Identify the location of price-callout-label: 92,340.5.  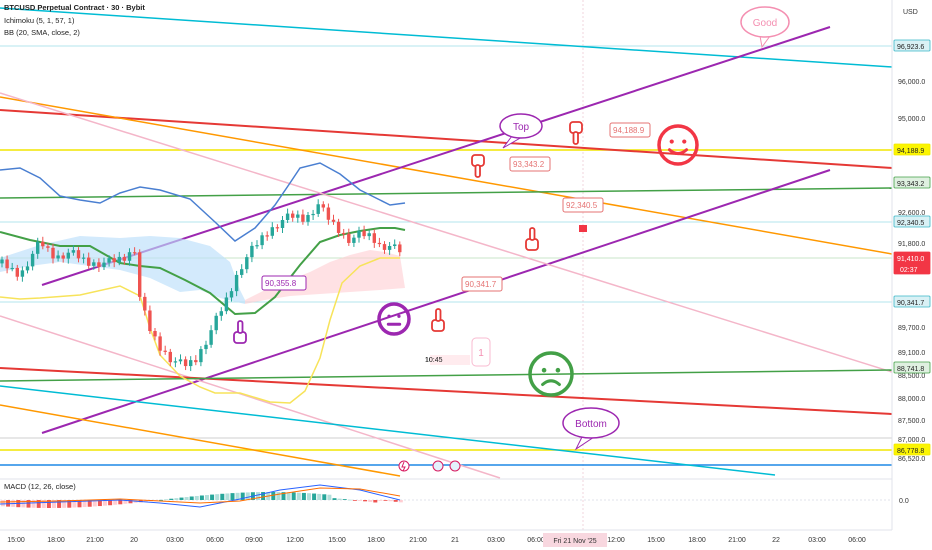
(582, 205).